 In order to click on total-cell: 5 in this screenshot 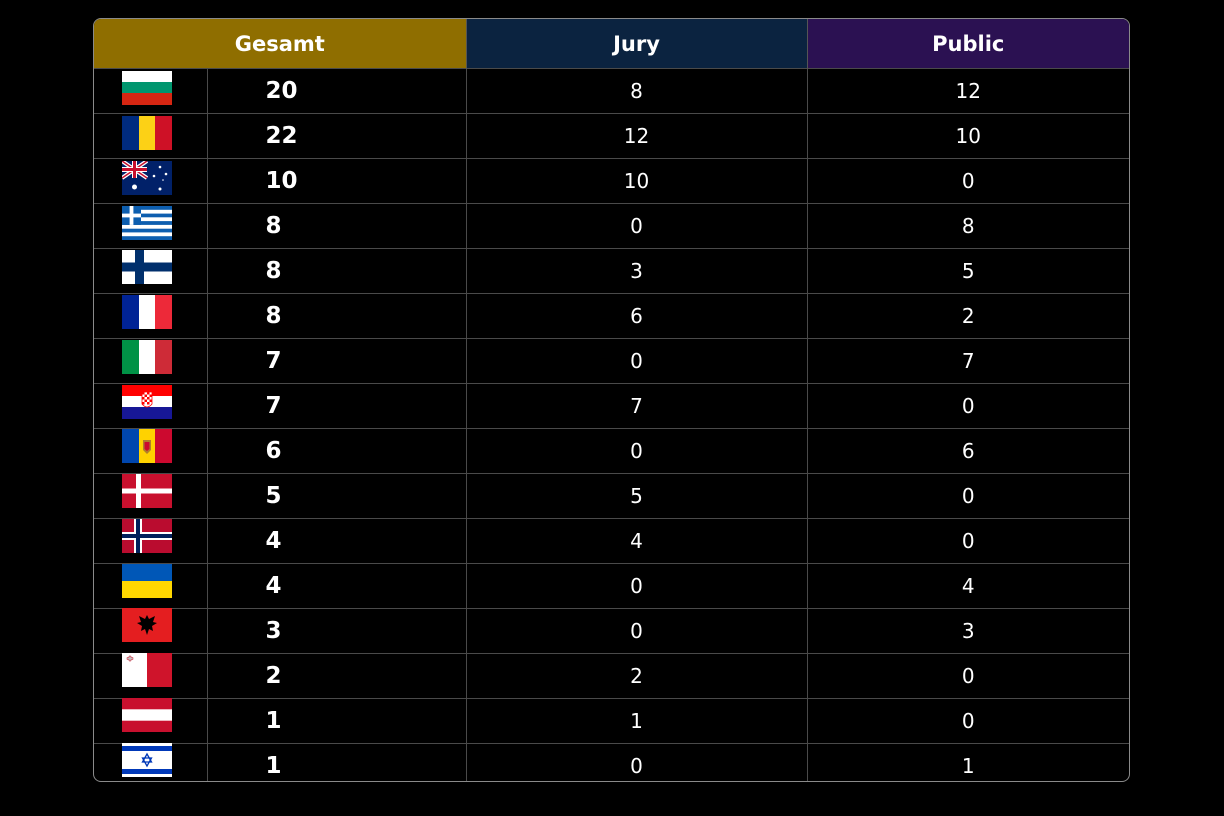, I will do `click(336, 496)`.